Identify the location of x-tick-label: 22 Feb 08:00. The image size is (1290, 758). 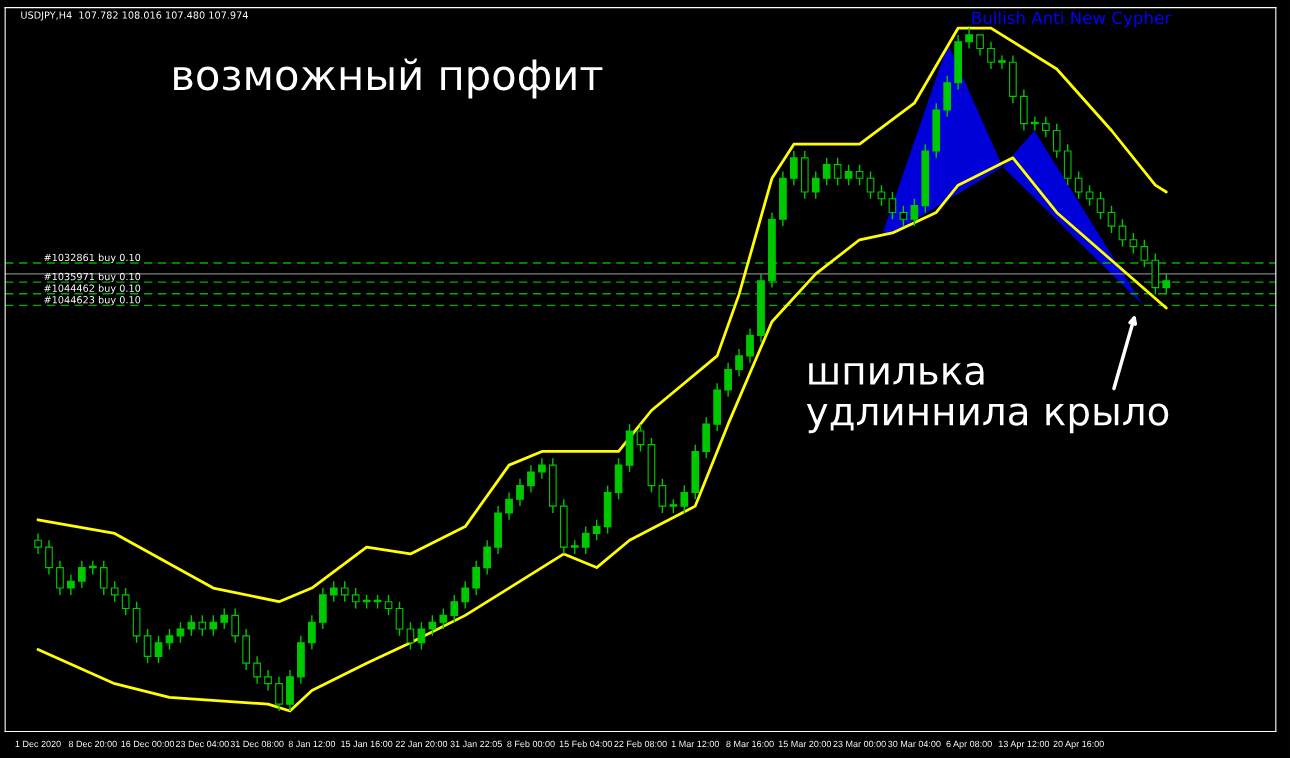
(640, 744).